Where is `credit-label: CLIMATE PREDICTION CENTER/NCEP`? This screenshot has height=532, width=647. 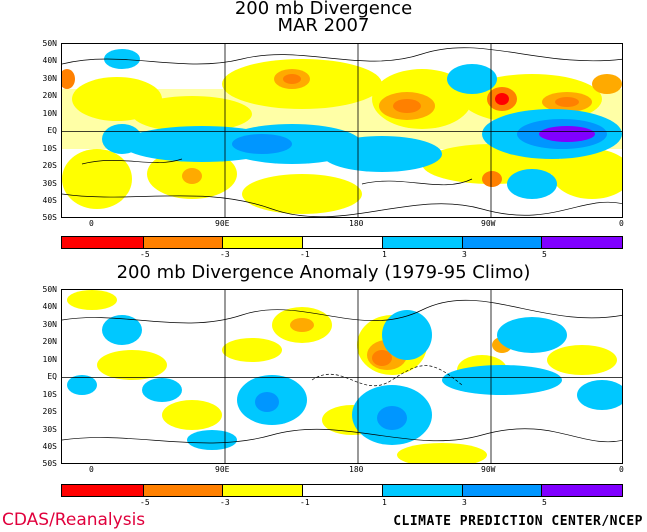 credit-label: CLIMATE PREDICTION CENTER/NCEP is located at coordinates (518, 521).